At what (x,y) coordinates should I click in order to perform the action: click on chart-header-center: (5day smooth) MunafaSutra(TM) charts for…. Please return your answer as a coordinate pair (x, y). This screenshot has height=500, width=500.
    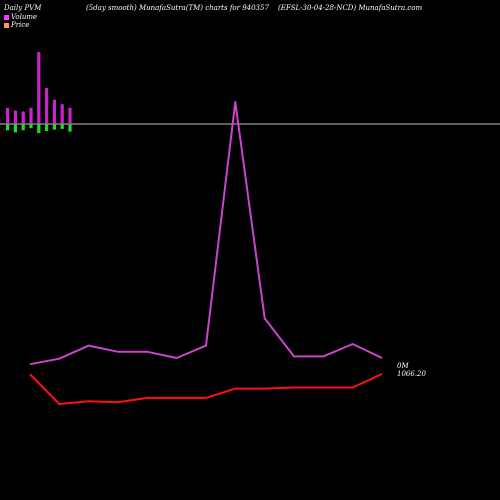
    Looking at the image, I should click on (177, 8).